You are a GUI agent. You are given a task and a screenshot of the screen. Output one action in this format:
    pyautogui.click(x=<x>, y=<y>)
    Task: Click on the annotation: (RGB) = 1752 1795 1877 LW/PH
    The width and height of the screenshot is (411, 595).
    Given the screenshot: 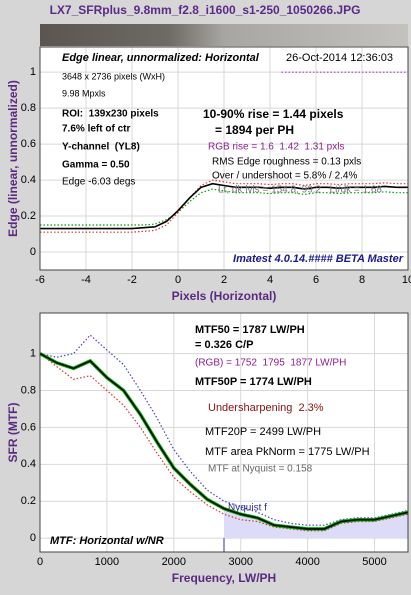 What is the action you would take?
    pyautogui.click(x=270, y=363)
    